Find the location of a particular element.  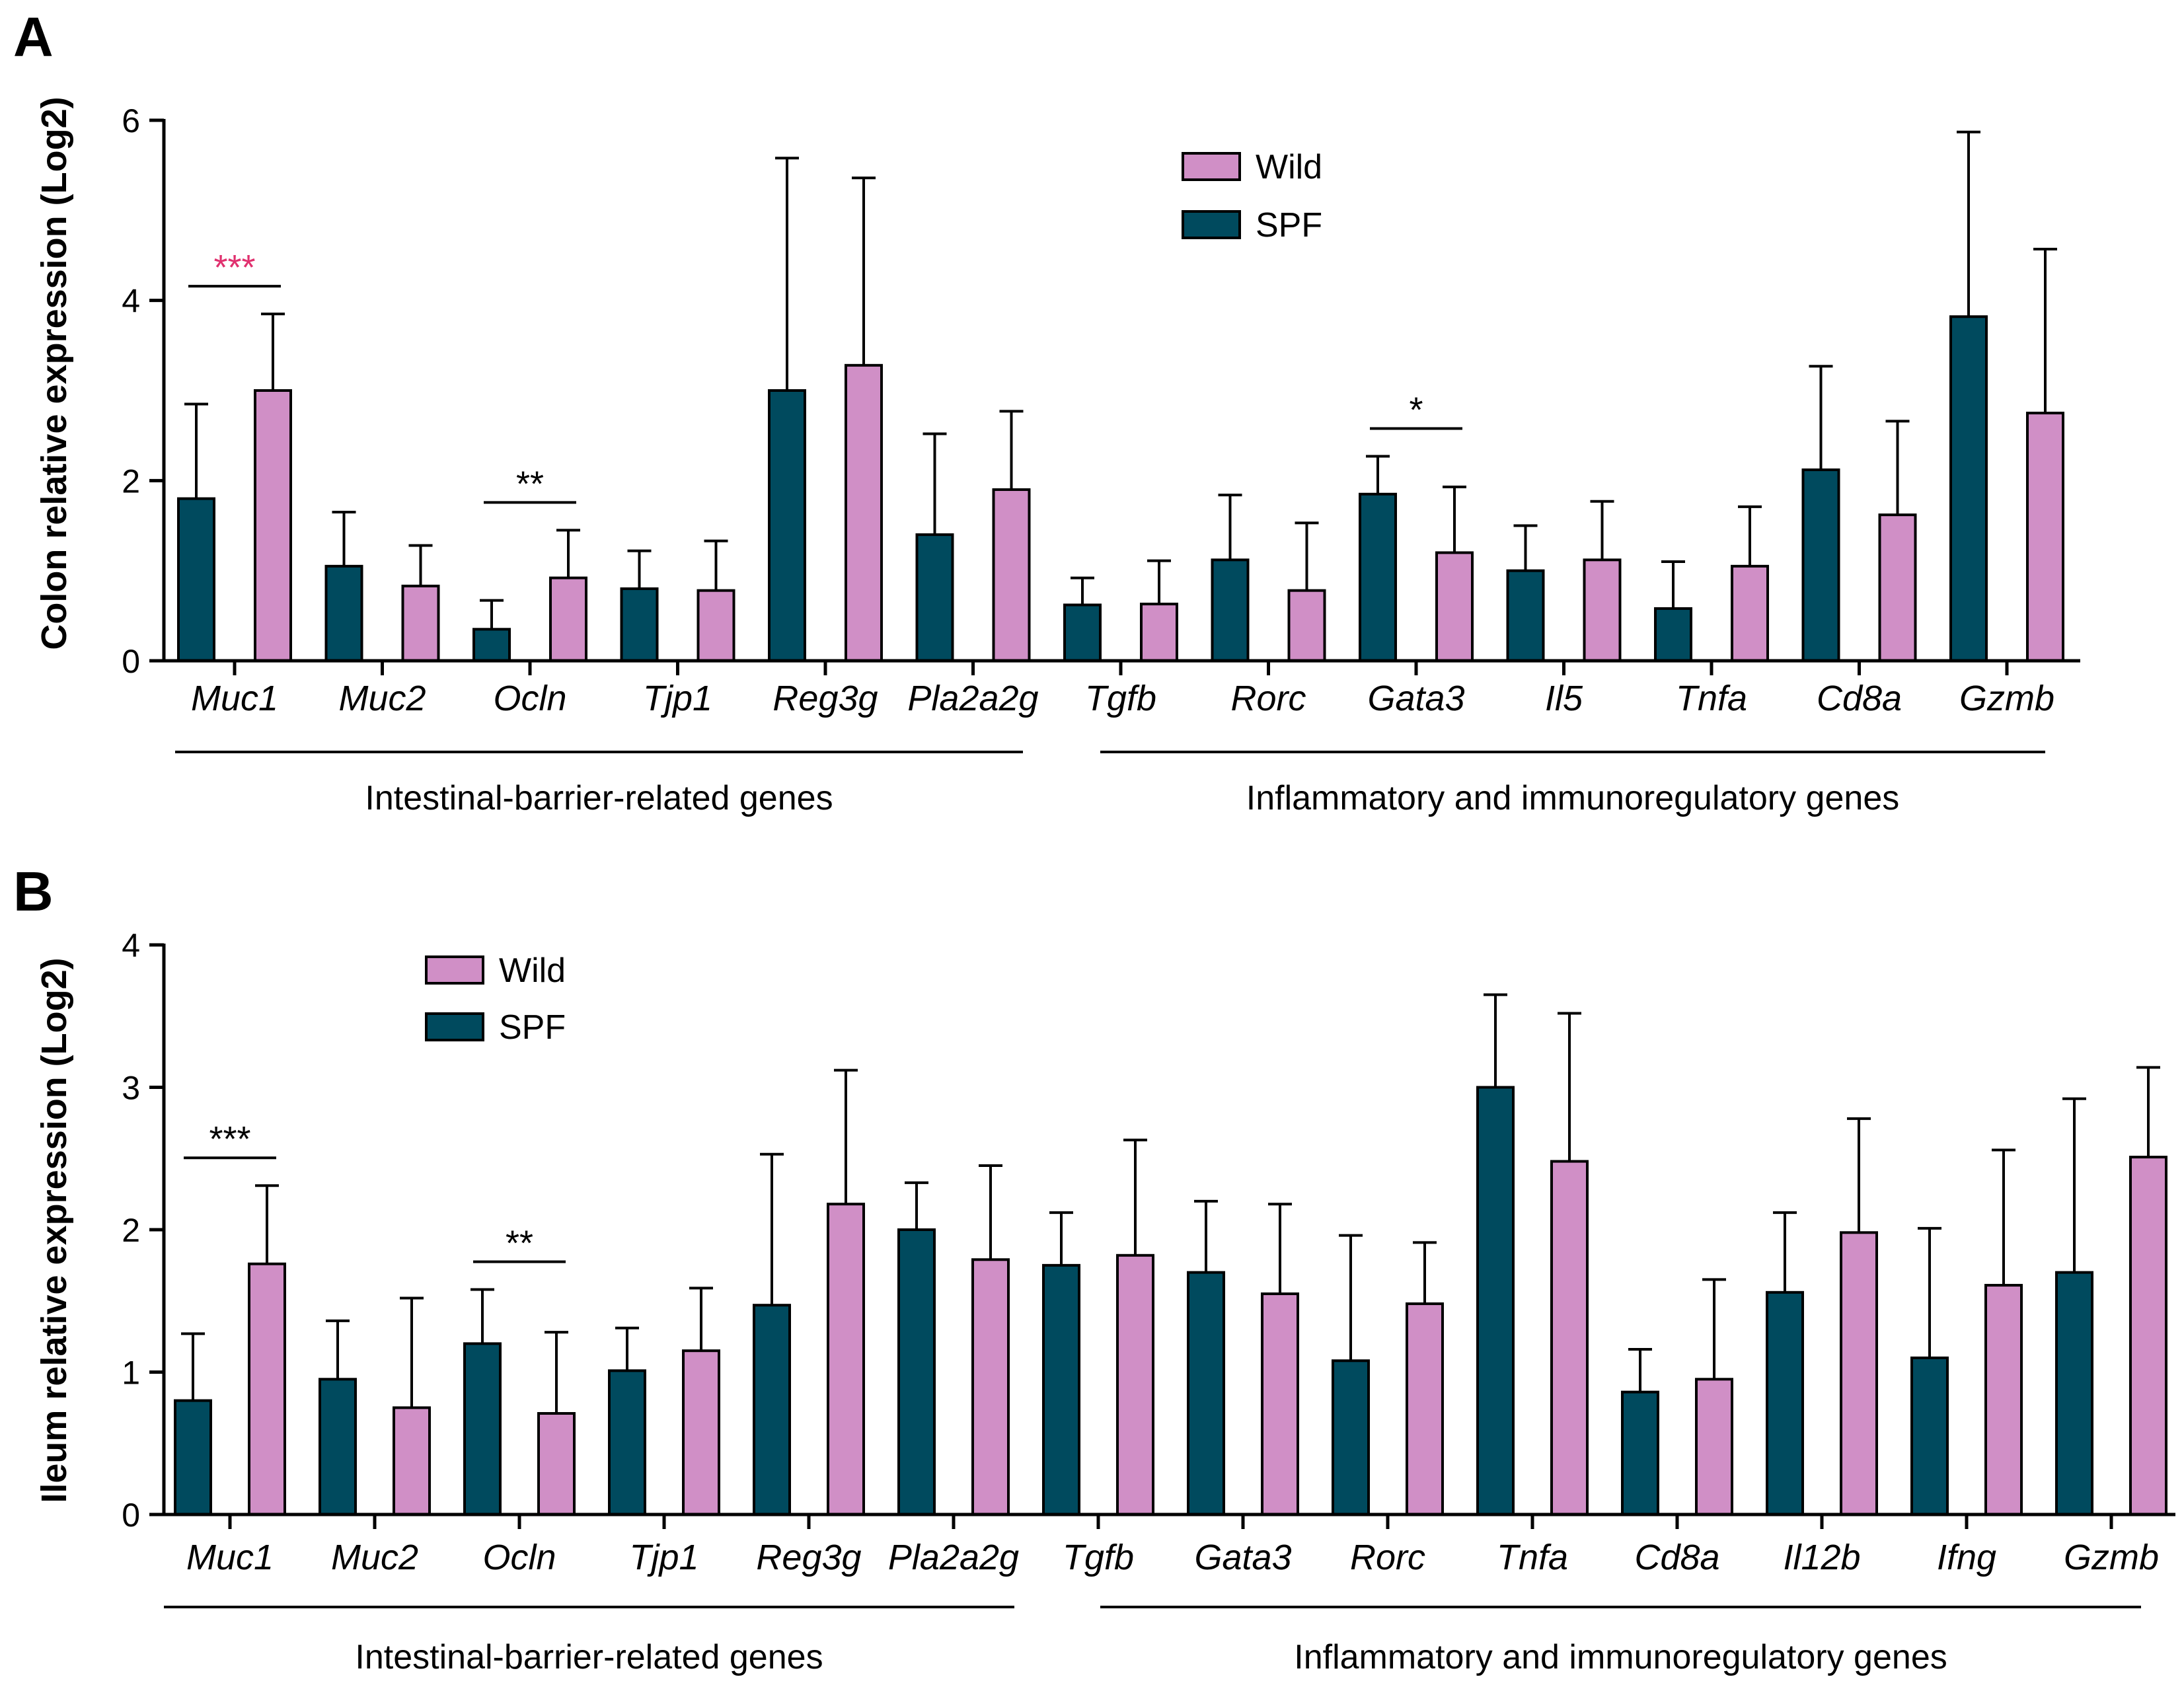

bar-wild-ocln is located at coordinates (556, 1464).